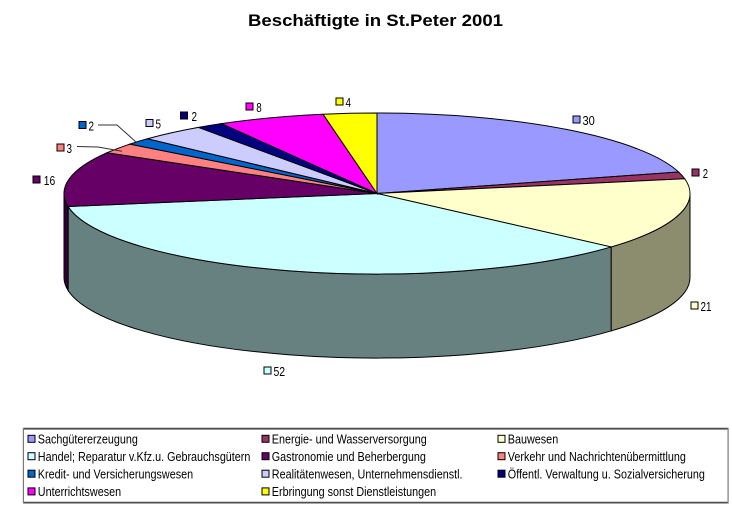 Image resolution: width=732 pixels, height=512 pixels. What do you see at coordinates (349, 439) in the screenshot?
I see `svg-text: Energie- und Wasserversorgung` at bounding box center [349, 439].